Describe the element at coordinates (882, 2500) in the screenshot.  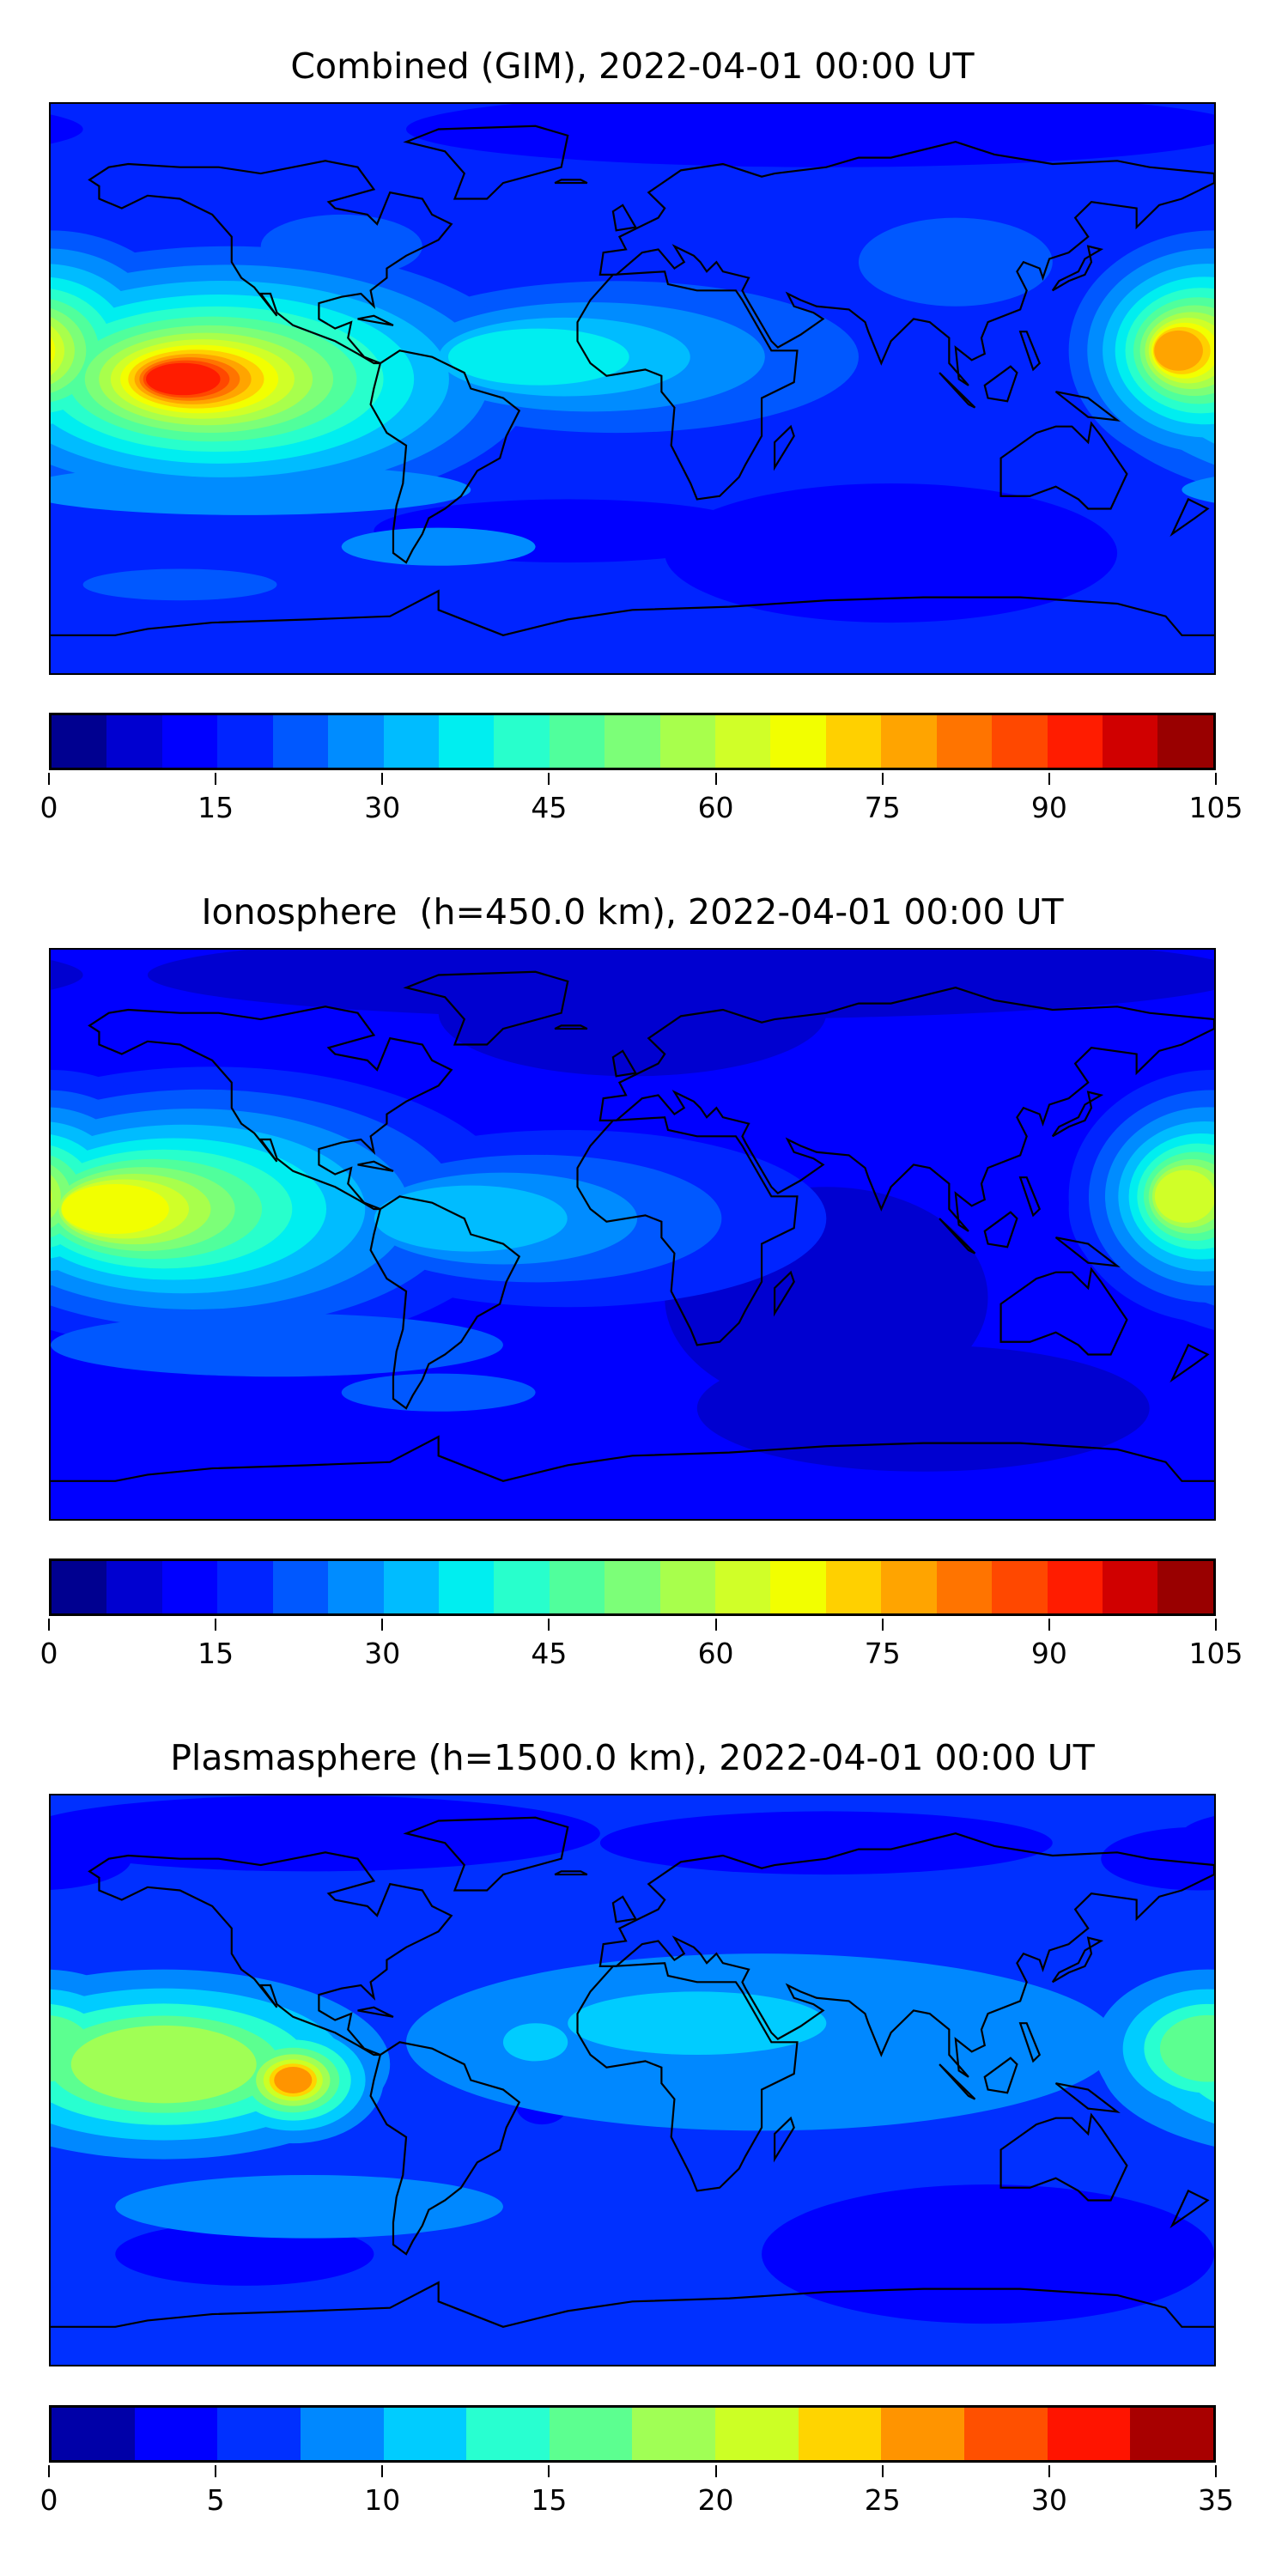
I see `tick-label: 25` at that location.